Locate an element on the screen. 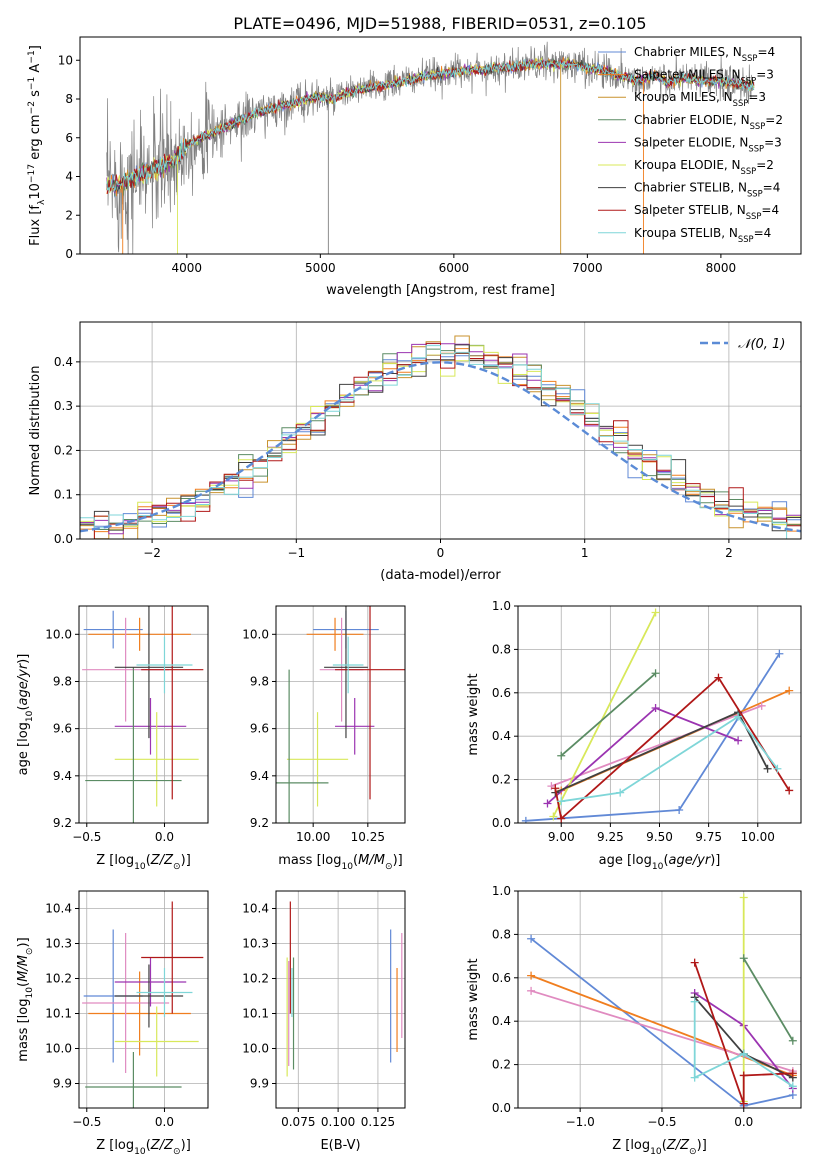 The height and width of the screenshot is (1170, 819). y-tick-label: 6 is located at coordinates (69, 138).